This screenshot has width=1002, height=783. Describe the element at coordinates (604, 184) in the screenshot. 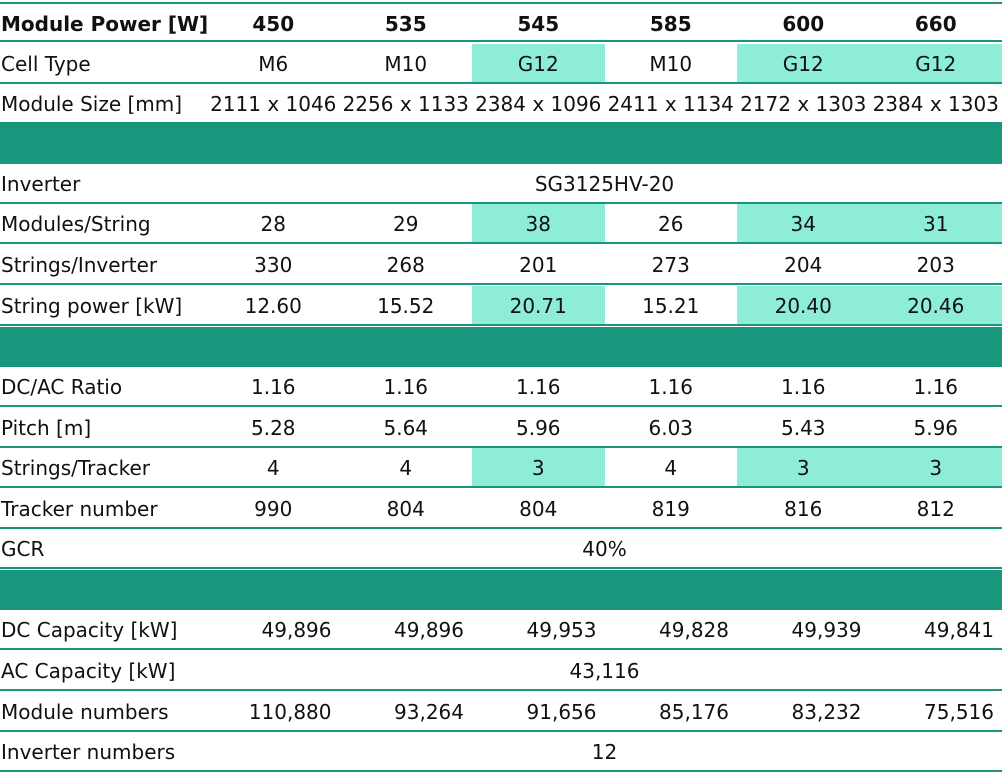

I see `merged-cell: SG3125HV-20` at that location.